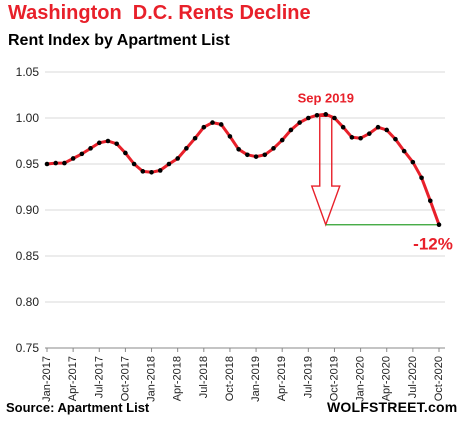  I want to click on x-tick-label: Jul-2019, so click(308, 377).